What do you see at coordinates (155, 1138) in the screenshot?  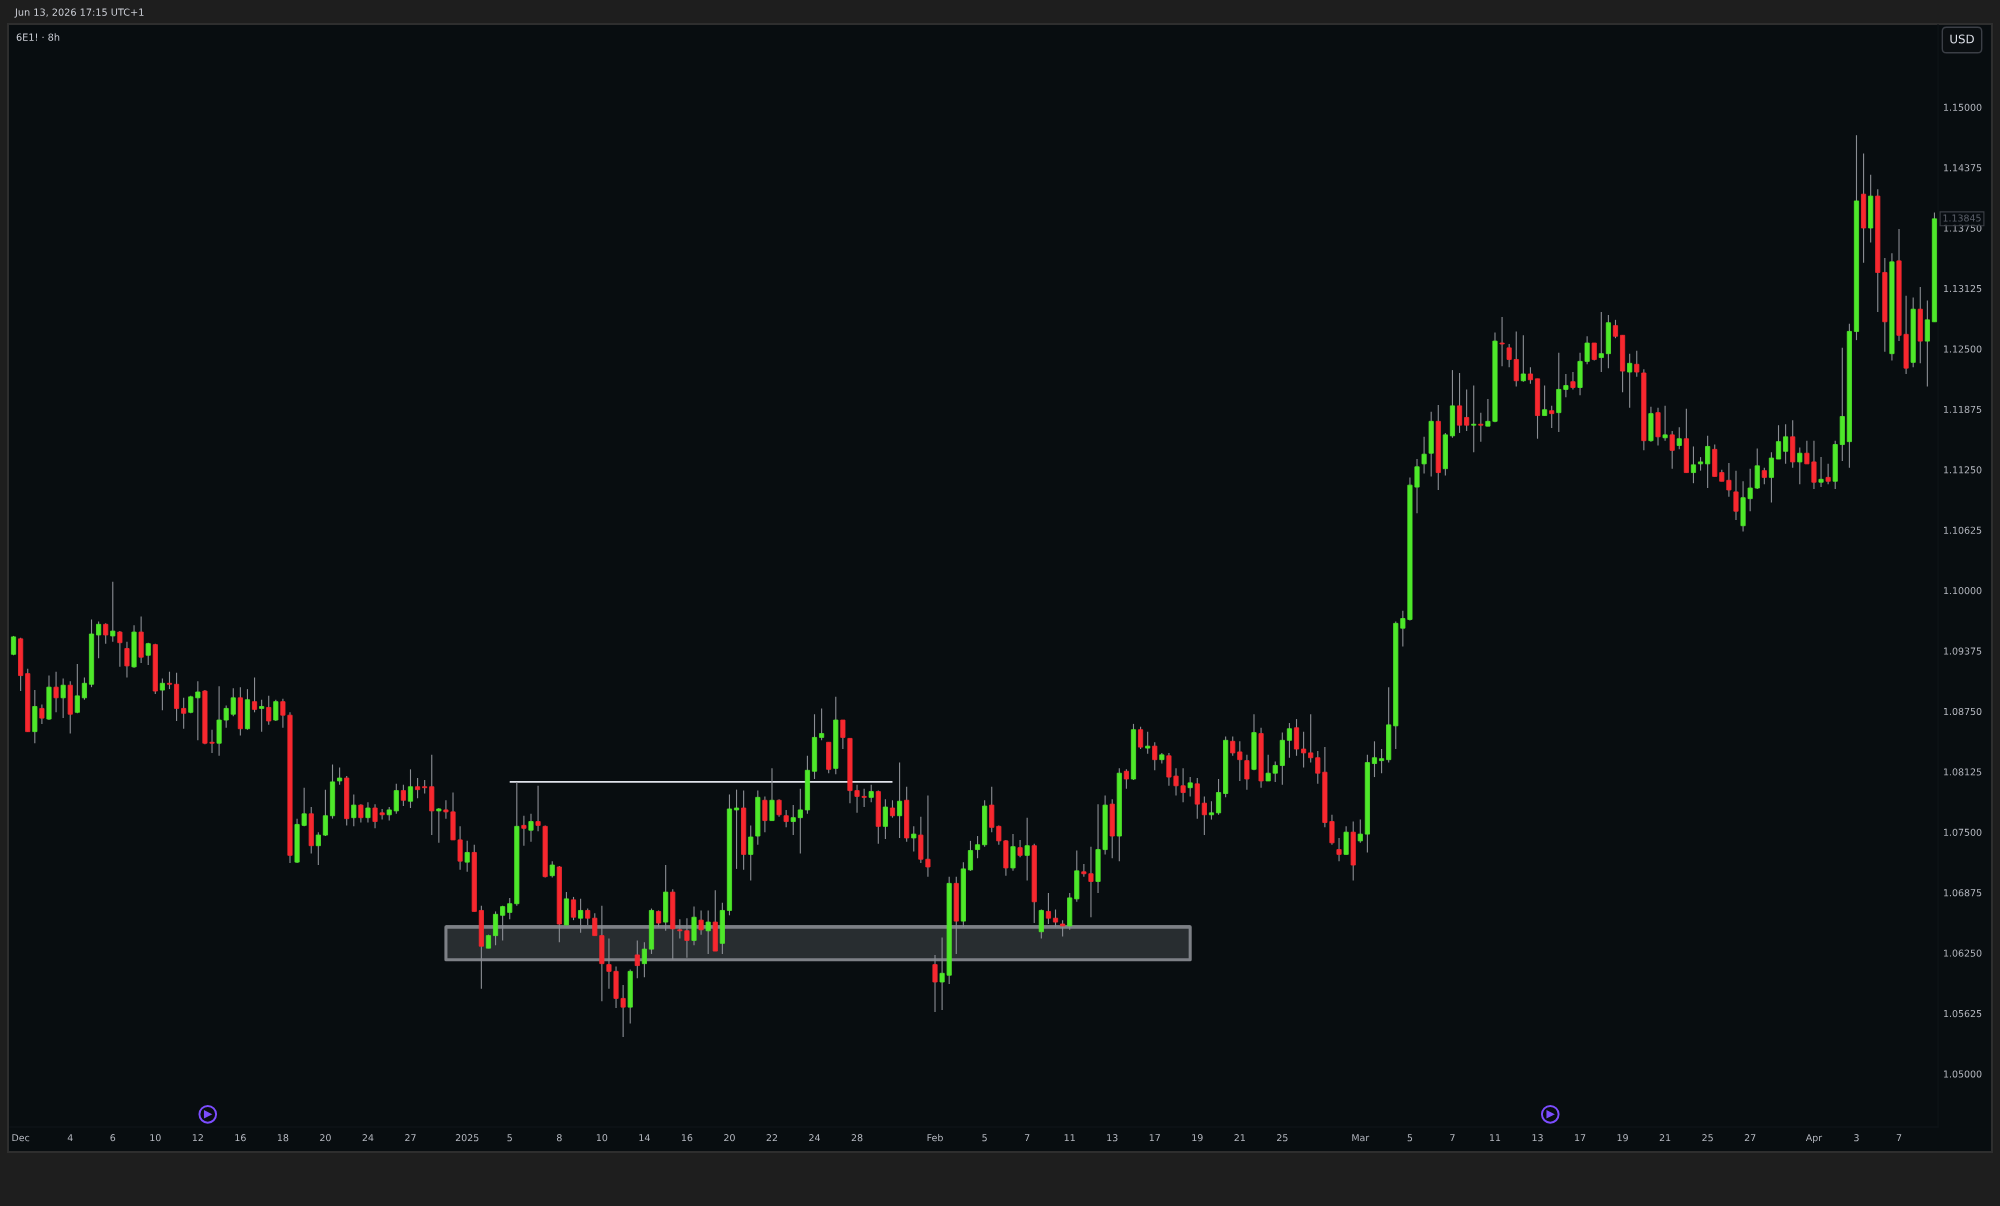 I see `x-tick-label: 10` at bounding box center [155, 1138].